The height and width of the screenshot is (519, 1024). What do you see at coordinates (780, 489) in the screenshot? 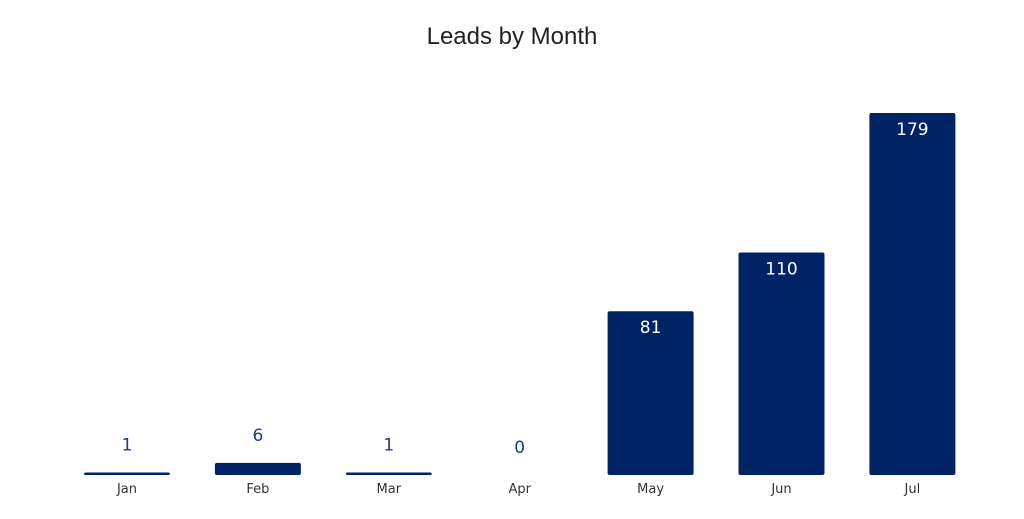
I see `x-tick-label-jun: Jun` at bounding box center [780, 489].